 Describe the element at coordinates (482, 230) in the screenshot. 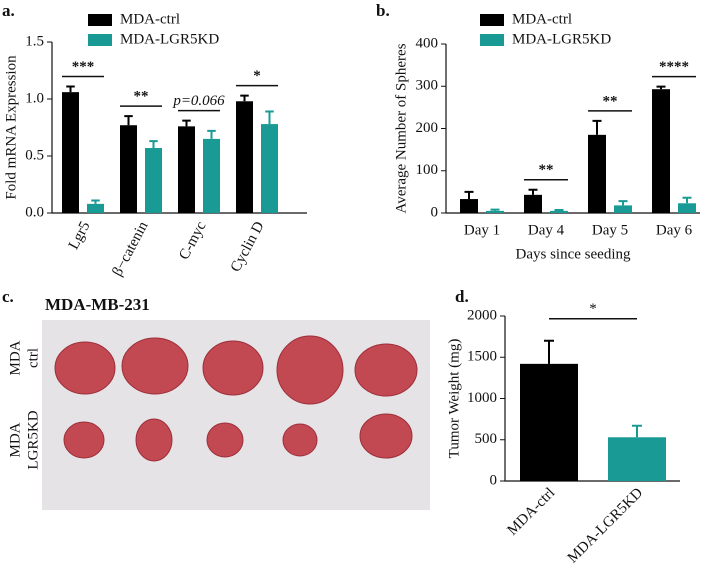

I see `x-tick-label: Day 1` at that location.